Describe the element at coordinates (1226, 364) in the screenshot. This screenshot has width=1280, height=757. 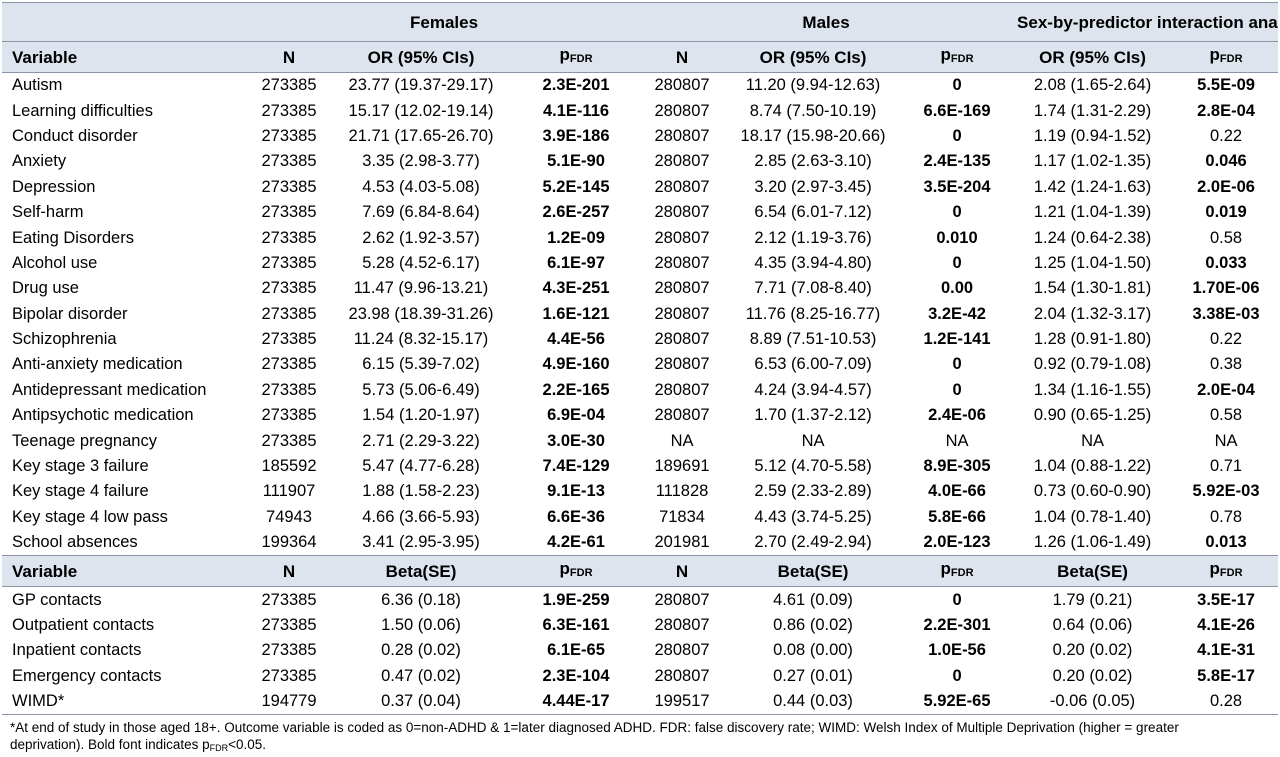
I see `cell-p-interaction: 0.38` at that location.